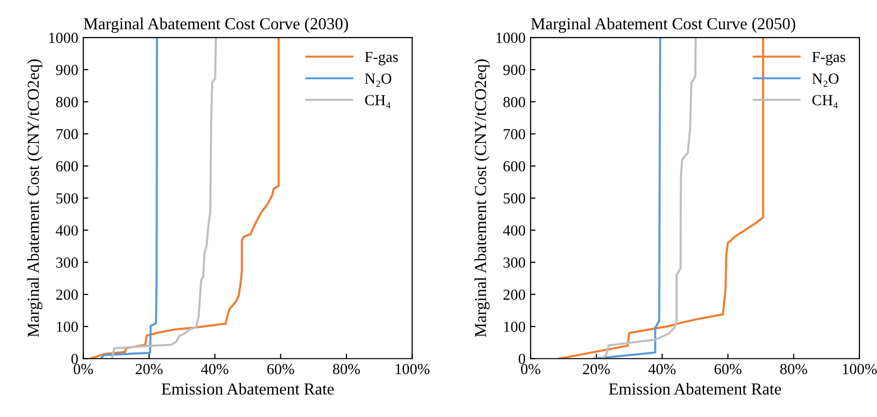 The image size is (877, 417). Describe the element at coordinates (216, 25) in the screenshot. I see `chart-title: Marginal Abatement Cost Corve (2030)` at that location.